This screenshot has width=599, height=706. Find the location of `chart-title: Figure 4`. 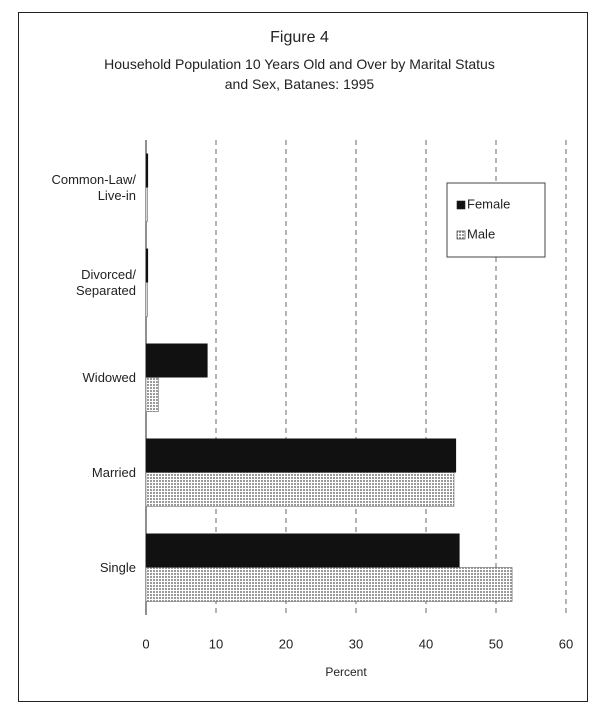

chart-title: Figure 4 is located at coordinates (299, 37).